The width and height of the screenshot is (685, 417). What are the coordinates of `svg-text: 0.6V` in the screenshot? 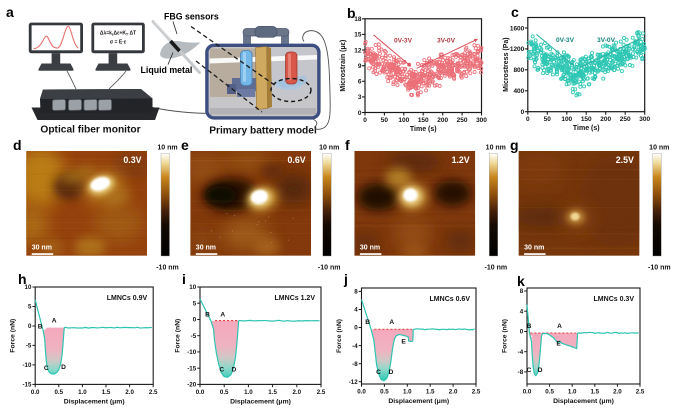 It's located at (296, 160).